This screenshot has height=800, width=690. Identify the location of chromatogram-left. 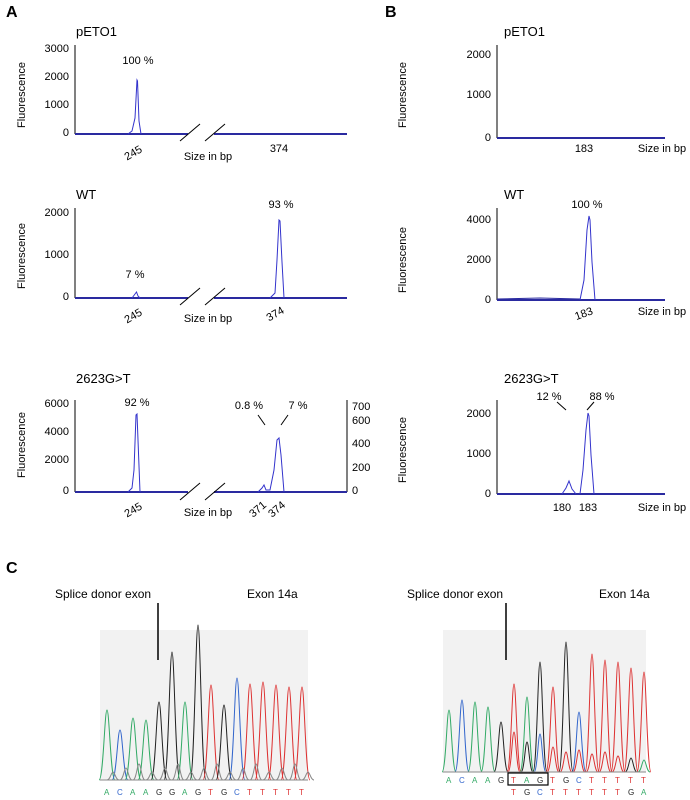
(206, 702).